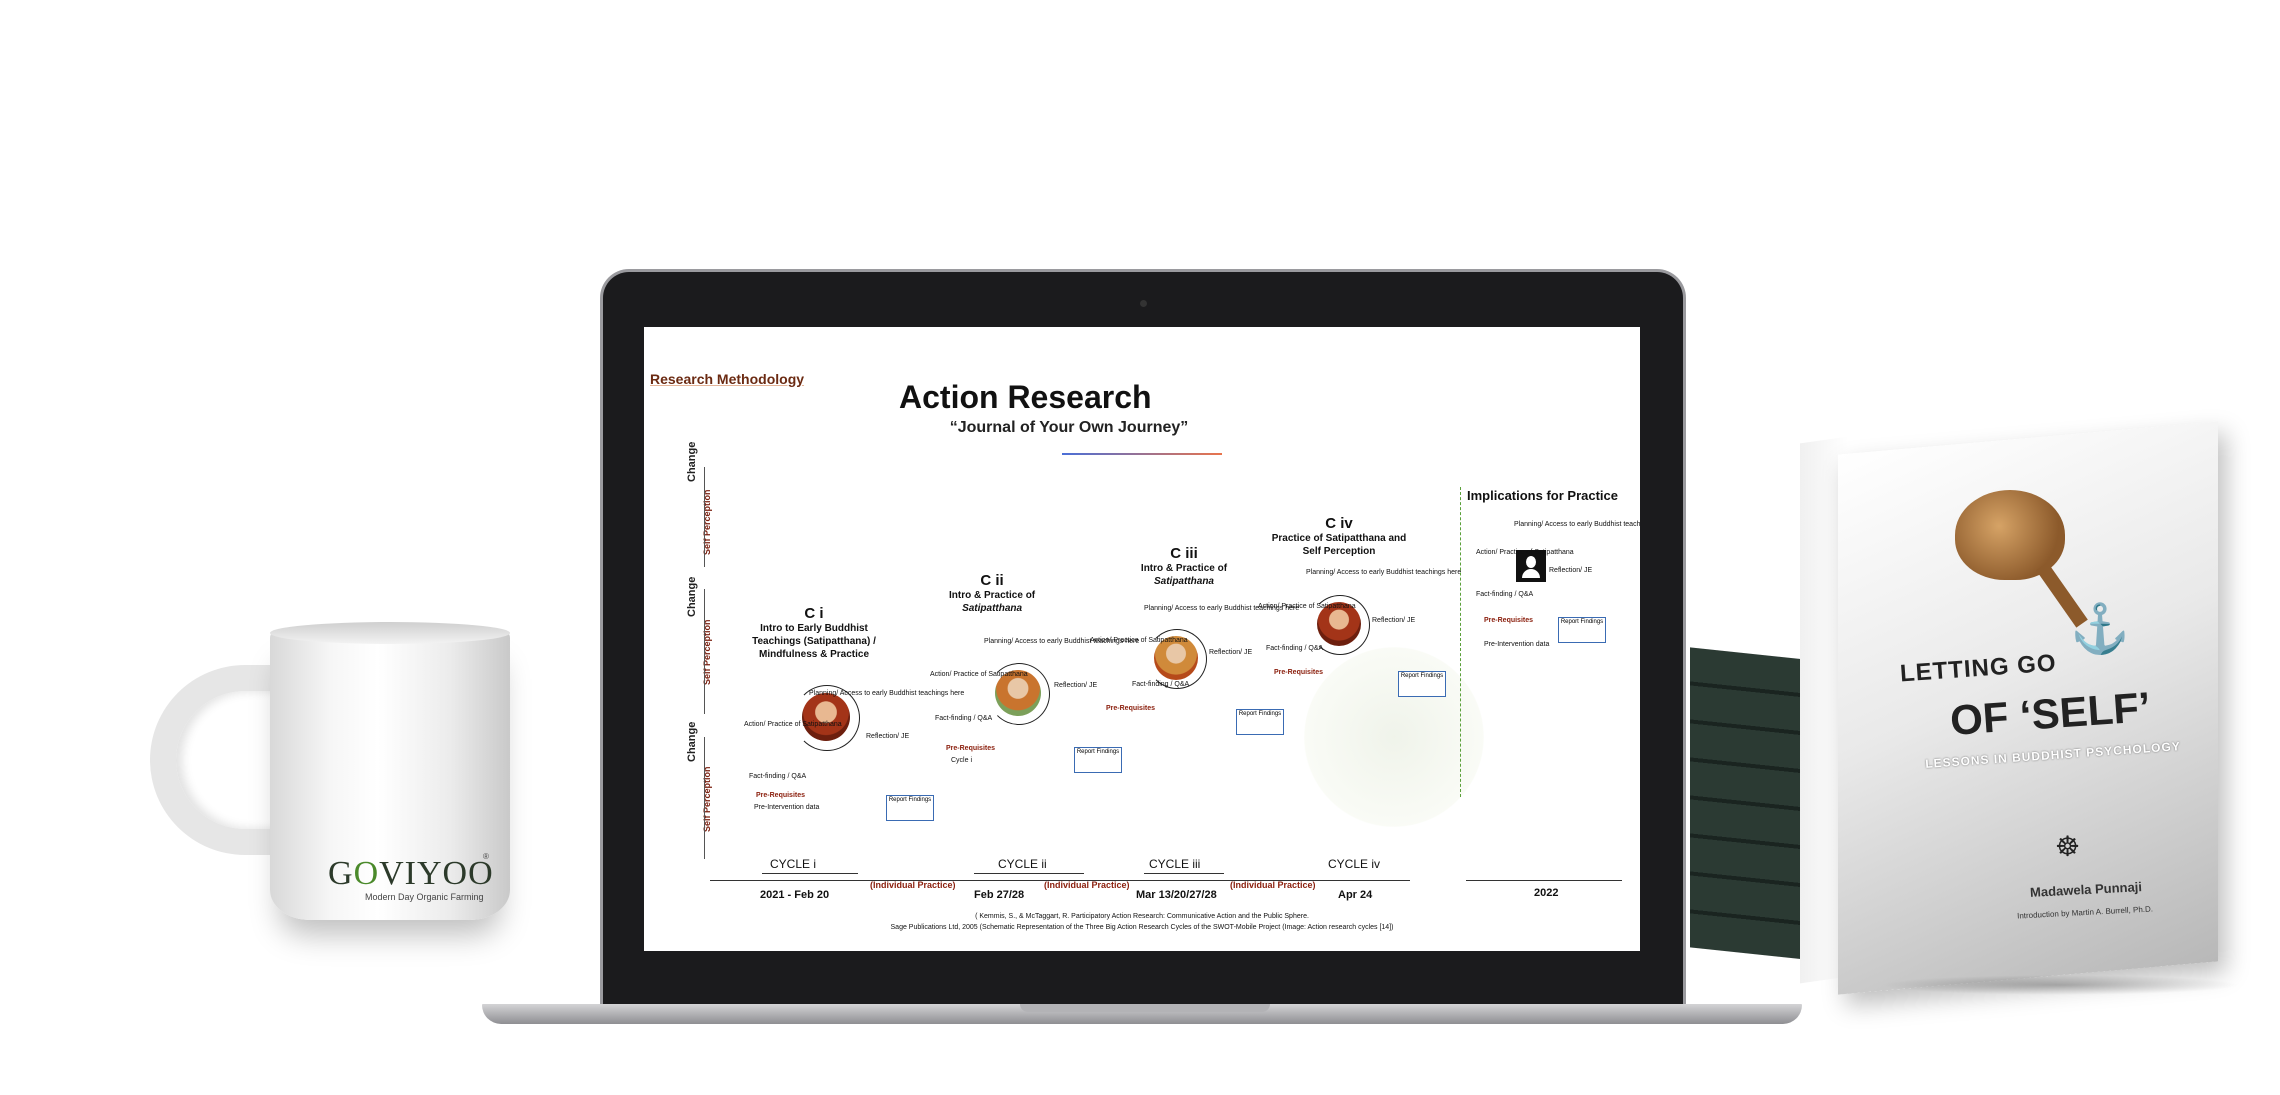 This screenshot has width=2280, height=1095. What do you see at coordinates (962, 760) in the screenshot?
I see `step-cycle-label: Cycle i` at bounding box center [962, 760].